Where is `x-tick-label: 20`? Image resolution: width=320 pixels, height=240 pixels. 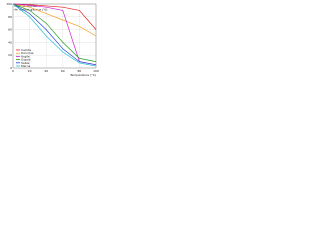
x-tick-label: 20 is located at coordinates (30, 71).